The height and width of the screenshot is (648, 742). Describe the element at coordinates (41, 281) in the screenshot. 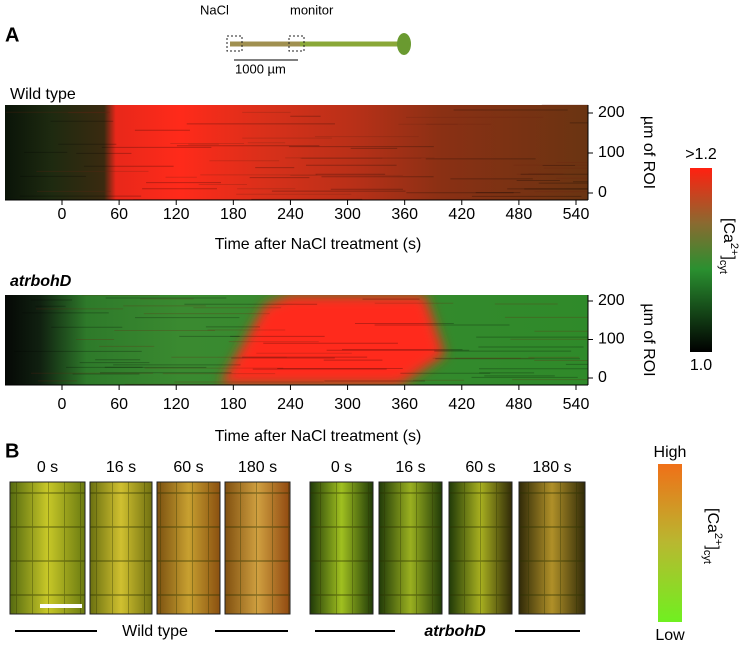

I see `kymograph-title: atrbohD` at that location.